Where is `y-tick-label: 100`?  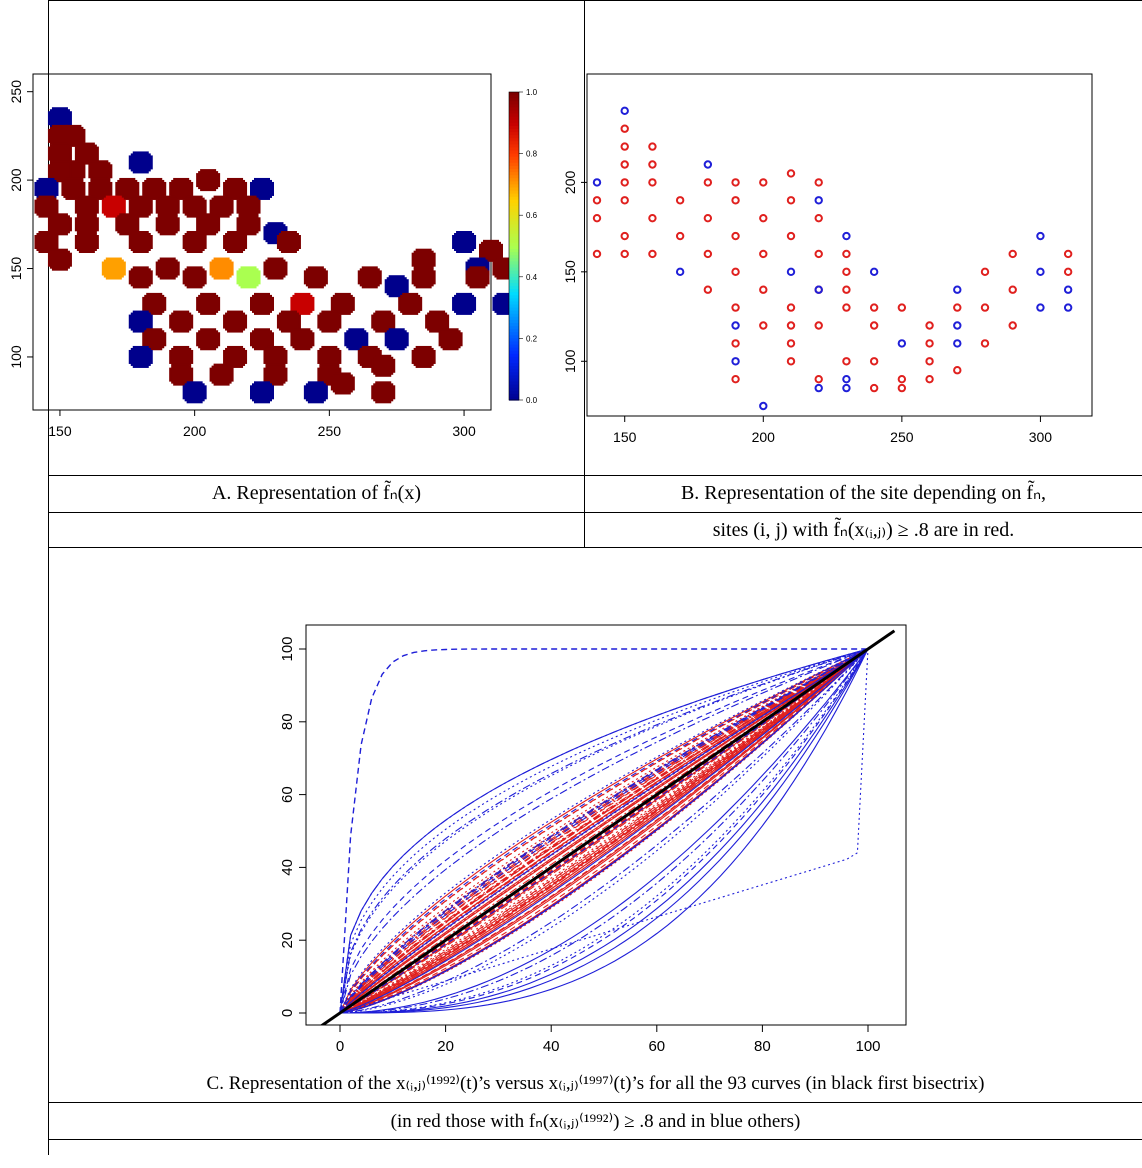 y-tick-label: 100 is located at coordinates (16, 357).